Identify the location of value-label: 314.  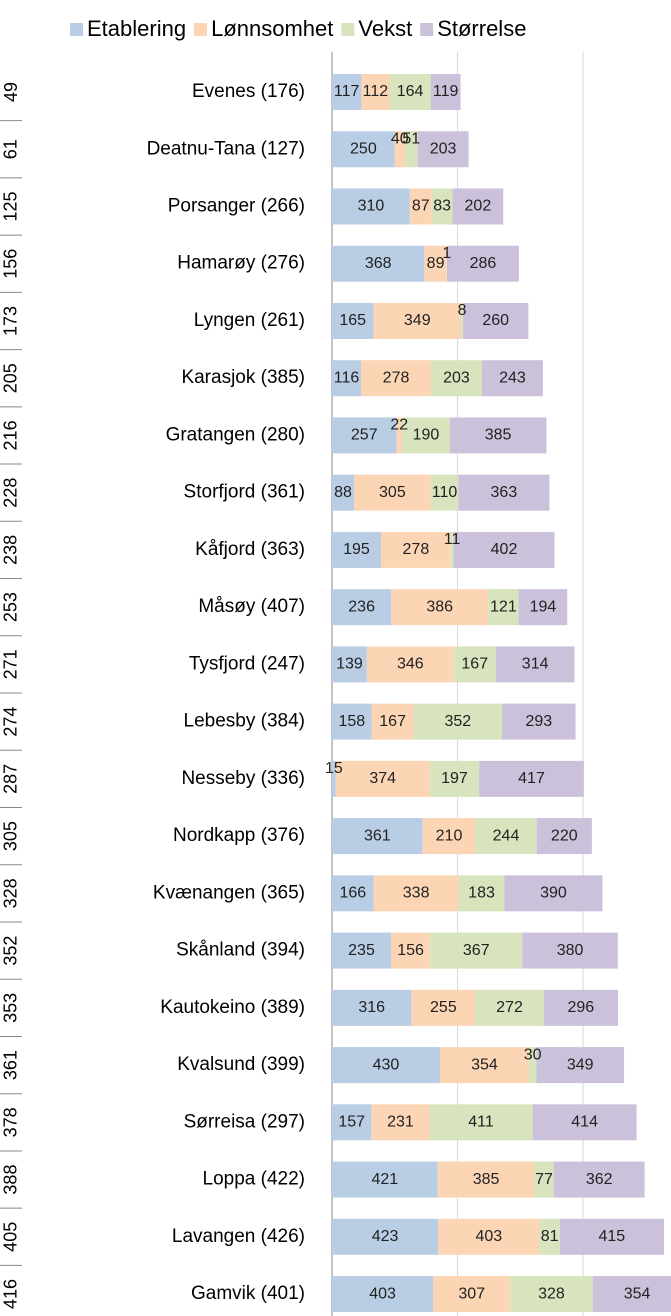
(535, 664).